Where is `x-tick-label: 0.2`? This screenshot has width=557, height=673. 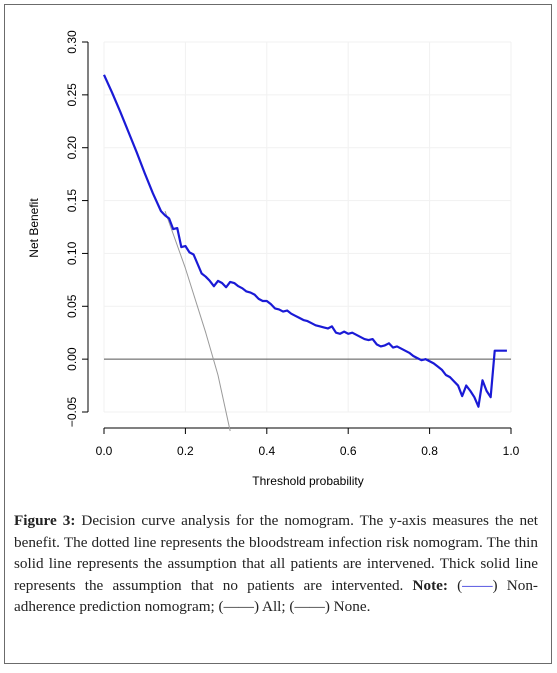
x-tick-label: 0.2 is located at coordinates (185, 451).